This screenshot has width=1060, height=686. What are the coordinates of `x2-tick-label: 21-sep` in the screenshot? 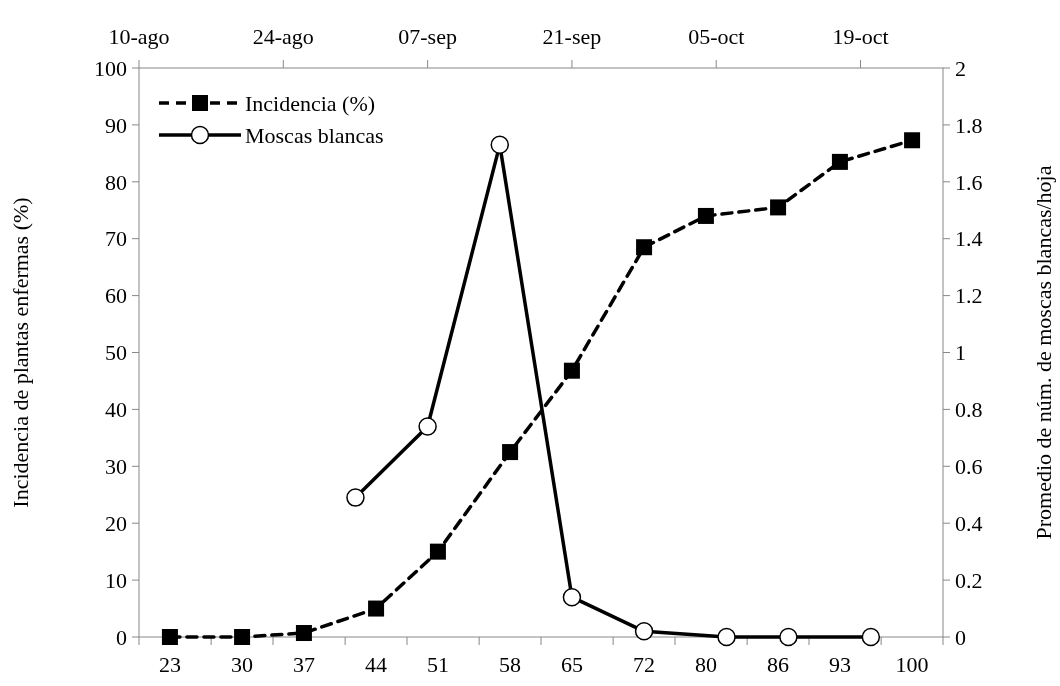 It's located at (572, 36).